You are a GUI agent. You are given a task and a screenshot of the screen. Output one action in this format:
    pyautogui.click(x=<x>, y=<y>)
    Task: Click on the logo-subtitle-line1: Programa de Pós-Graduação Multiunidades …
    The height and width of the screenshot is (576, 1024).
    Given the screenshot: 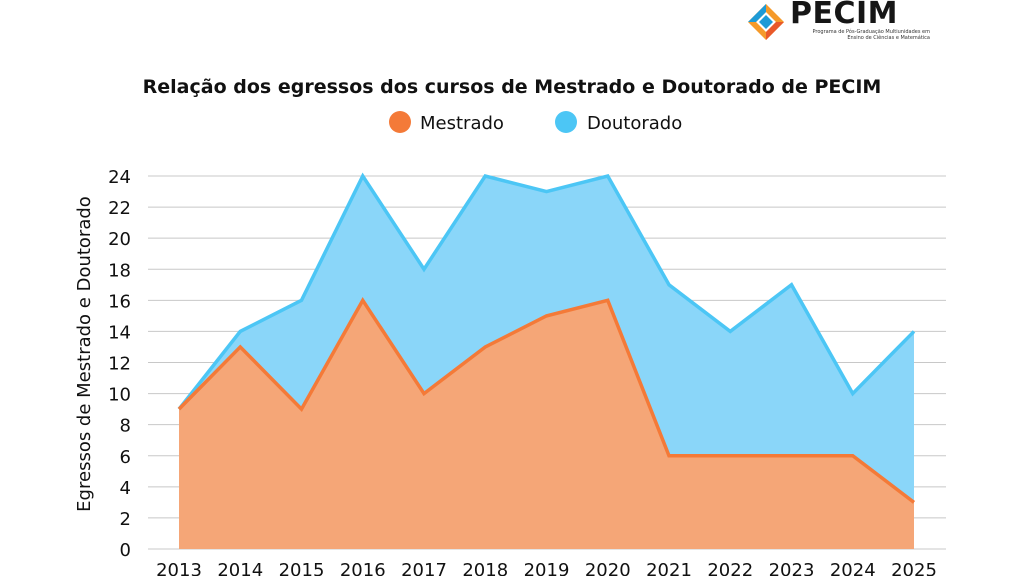 What is the action you would take?
    pyautogui.click(x=871, y=32)
    